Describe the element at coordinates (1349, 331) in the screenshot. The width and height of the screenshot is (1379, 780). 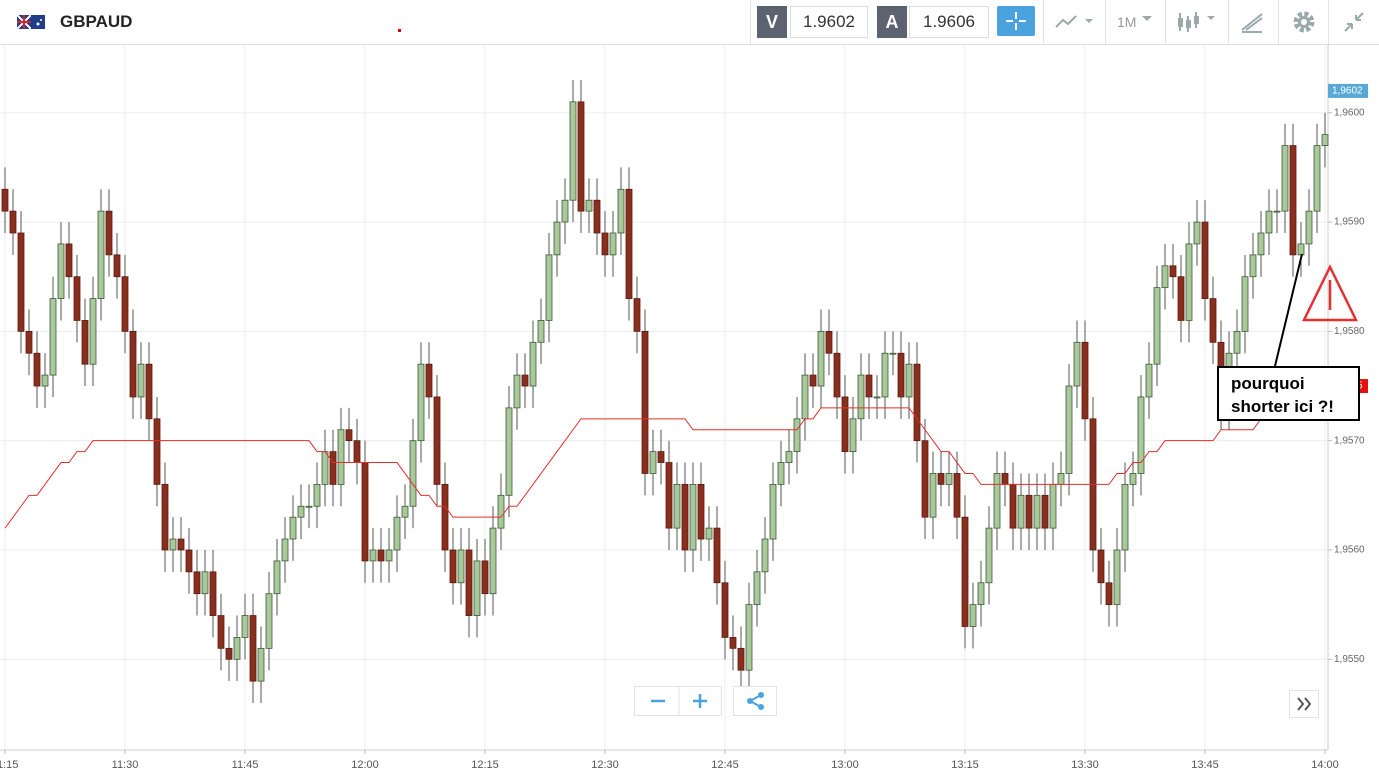
I see `y-tick-label: 1,9580` at that location.